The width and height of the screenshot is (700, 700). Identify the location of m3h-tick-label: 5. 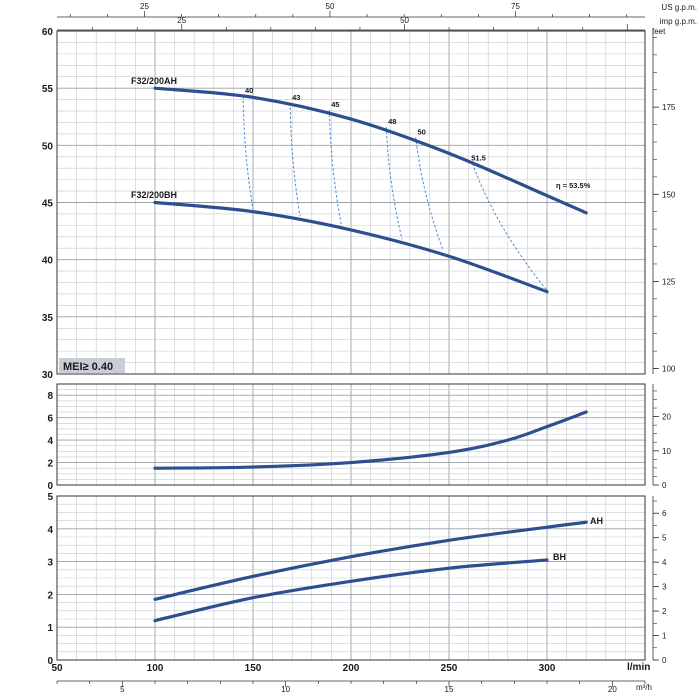
(122, 689).